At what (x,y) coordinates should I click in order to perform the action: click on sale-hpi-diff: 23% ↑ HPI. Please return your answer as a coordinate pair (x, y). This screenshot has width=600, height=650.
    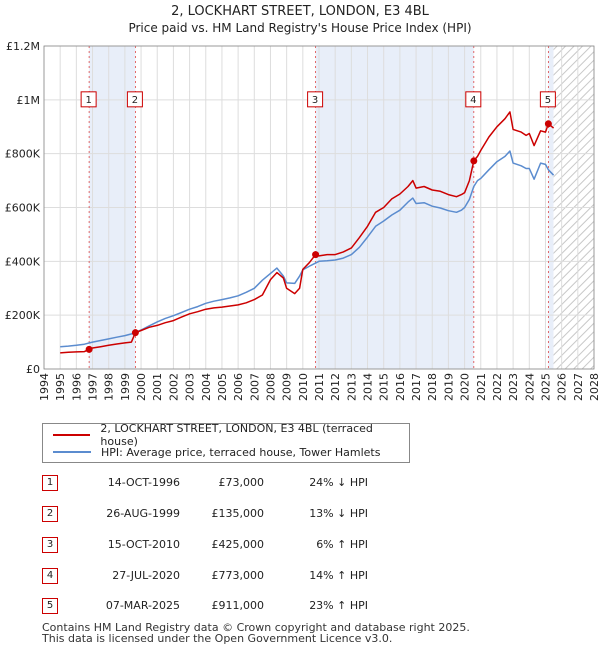
    Looking at the image, I should click on (338, 605).